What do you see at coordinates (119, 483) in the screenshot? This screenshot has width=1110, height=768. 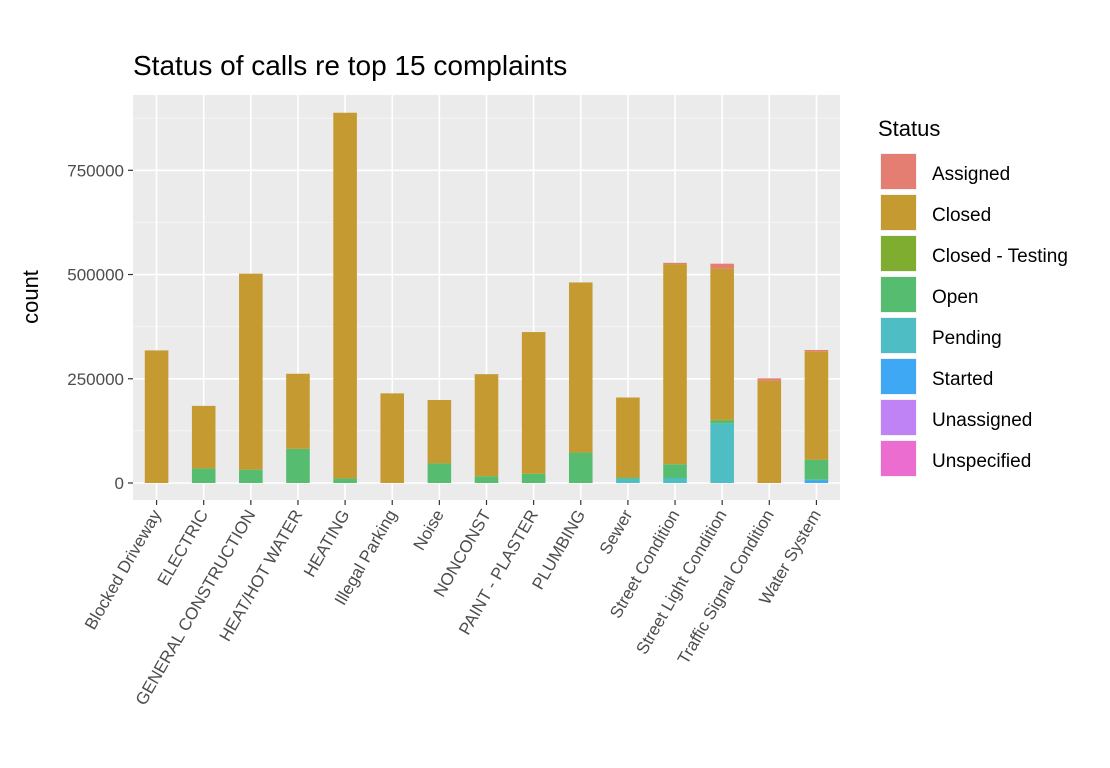 I see `y-tick-label: 0` at bounding box center [119, 483].